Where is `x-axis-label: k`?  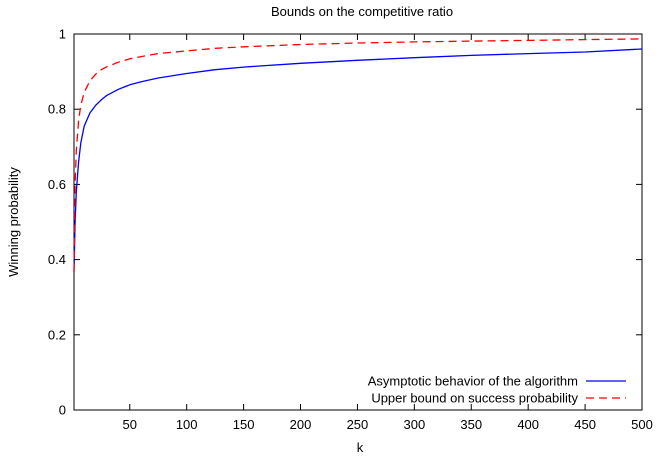
x-axis-label: k is located at coordinates (360, 447).